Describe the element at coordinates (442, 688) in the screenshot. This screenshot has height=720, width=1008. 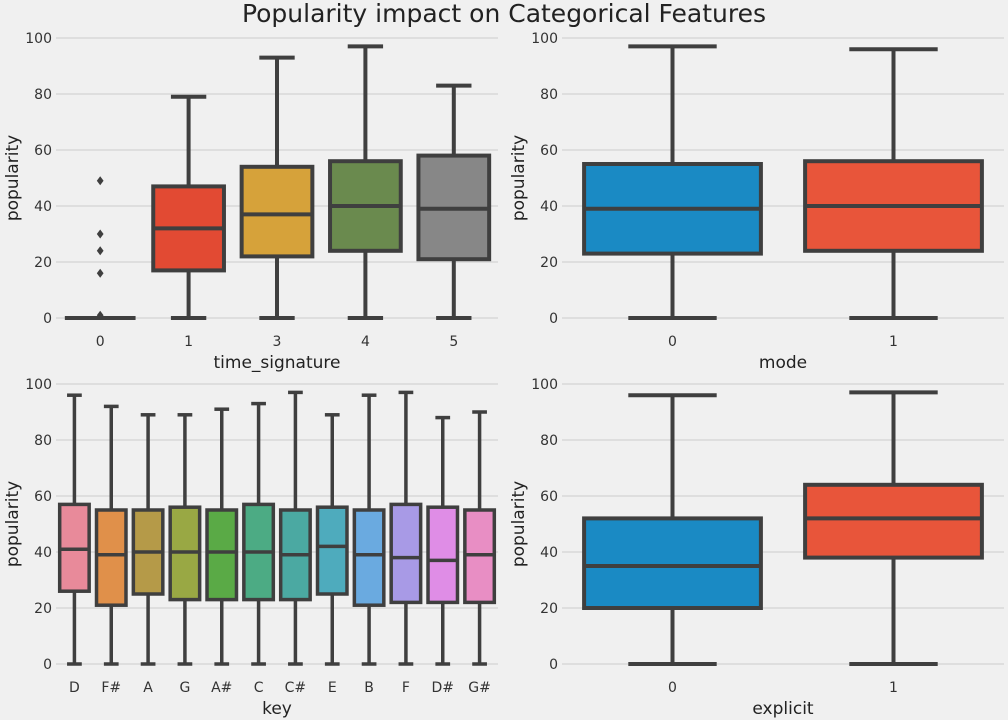
I see `x-tick-label: D#` at that location.